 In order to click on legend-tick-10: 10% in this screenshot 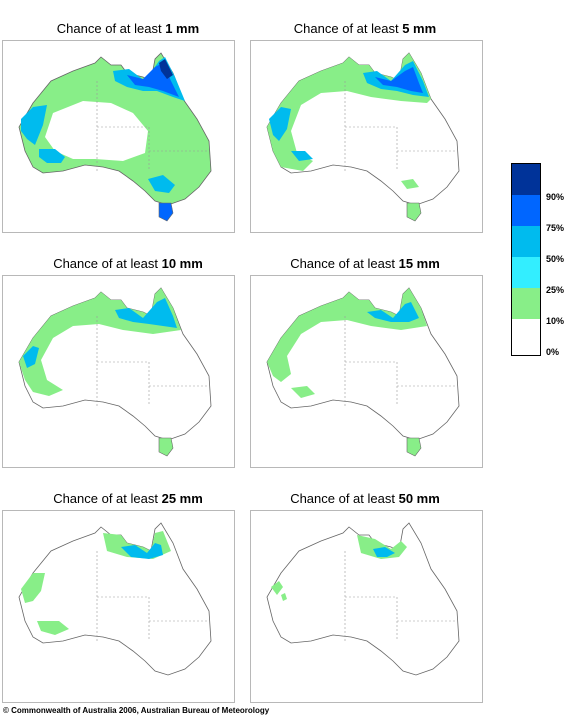, I will do `click(555, 321)`.